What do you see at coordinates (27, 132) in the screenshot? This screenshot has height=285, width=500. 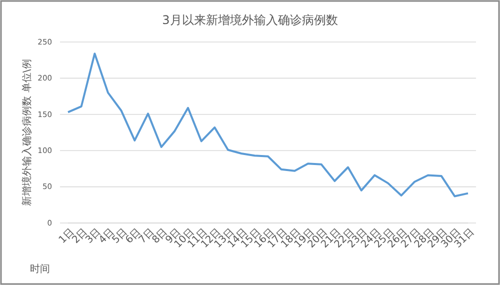 I see `y-axis-title: 新增境外输入确诊病例数 单位\例` at bounding box center [27, 132].